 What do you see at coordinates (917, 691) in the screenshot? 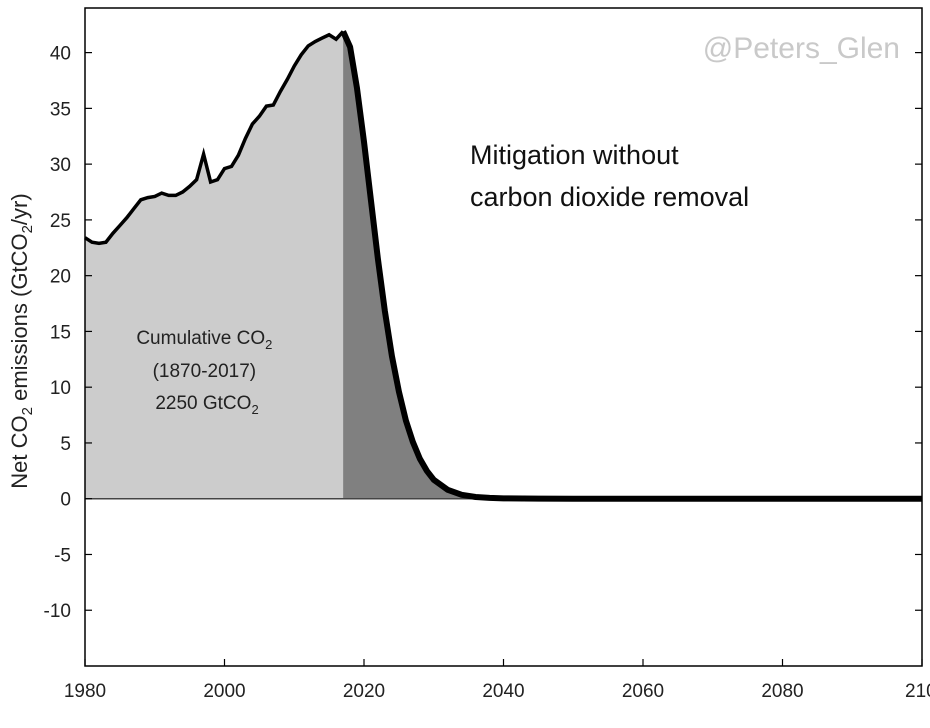
I see `x-tick-label: 210` at bounding box center [917, 691].